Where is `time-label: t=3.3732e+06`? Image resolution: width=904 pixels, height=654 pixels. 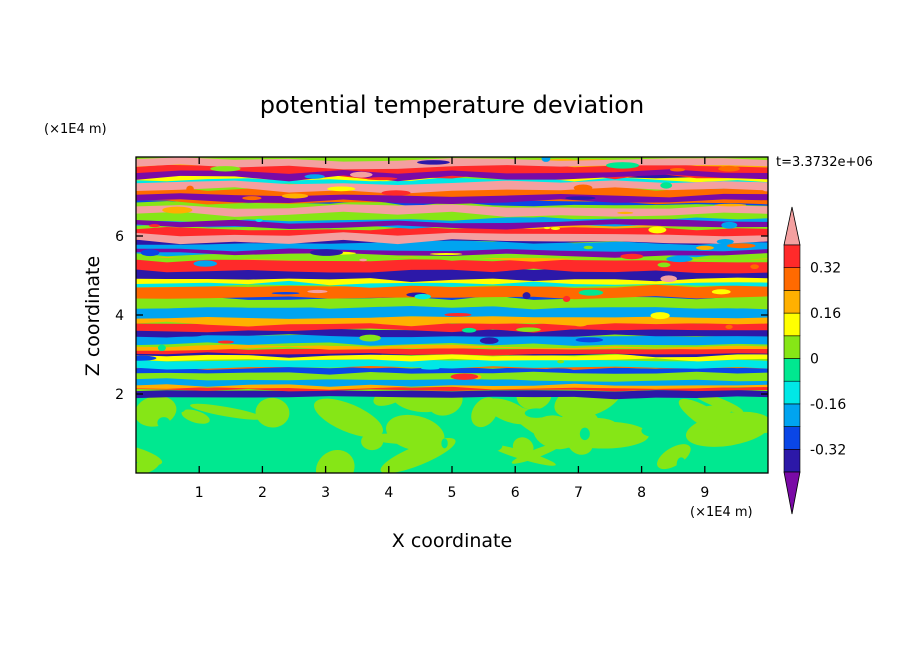 time-label: t=3.3732e+06 is located at coordinates (824, 162).